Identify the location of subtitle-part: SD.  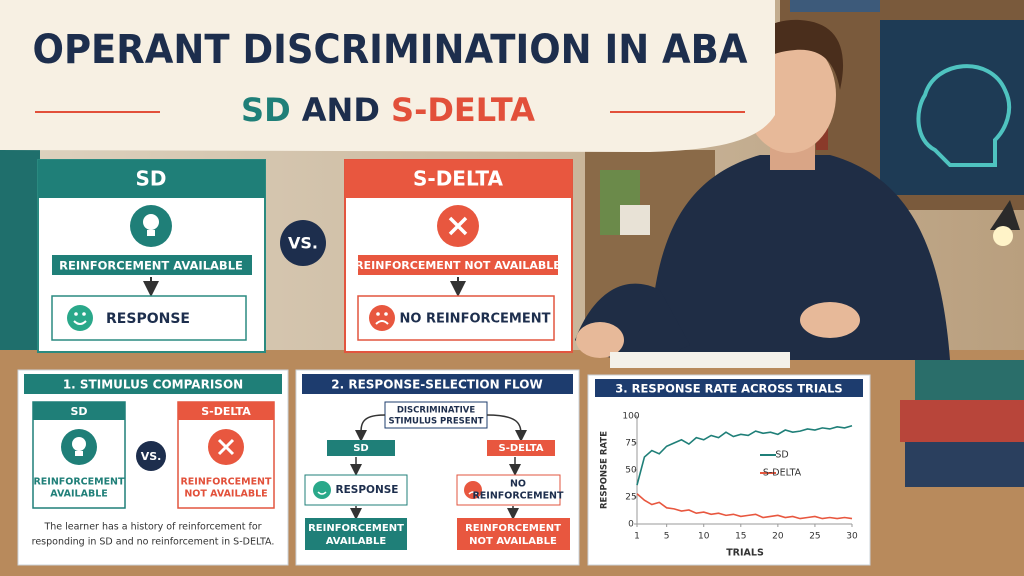
(266, 110).